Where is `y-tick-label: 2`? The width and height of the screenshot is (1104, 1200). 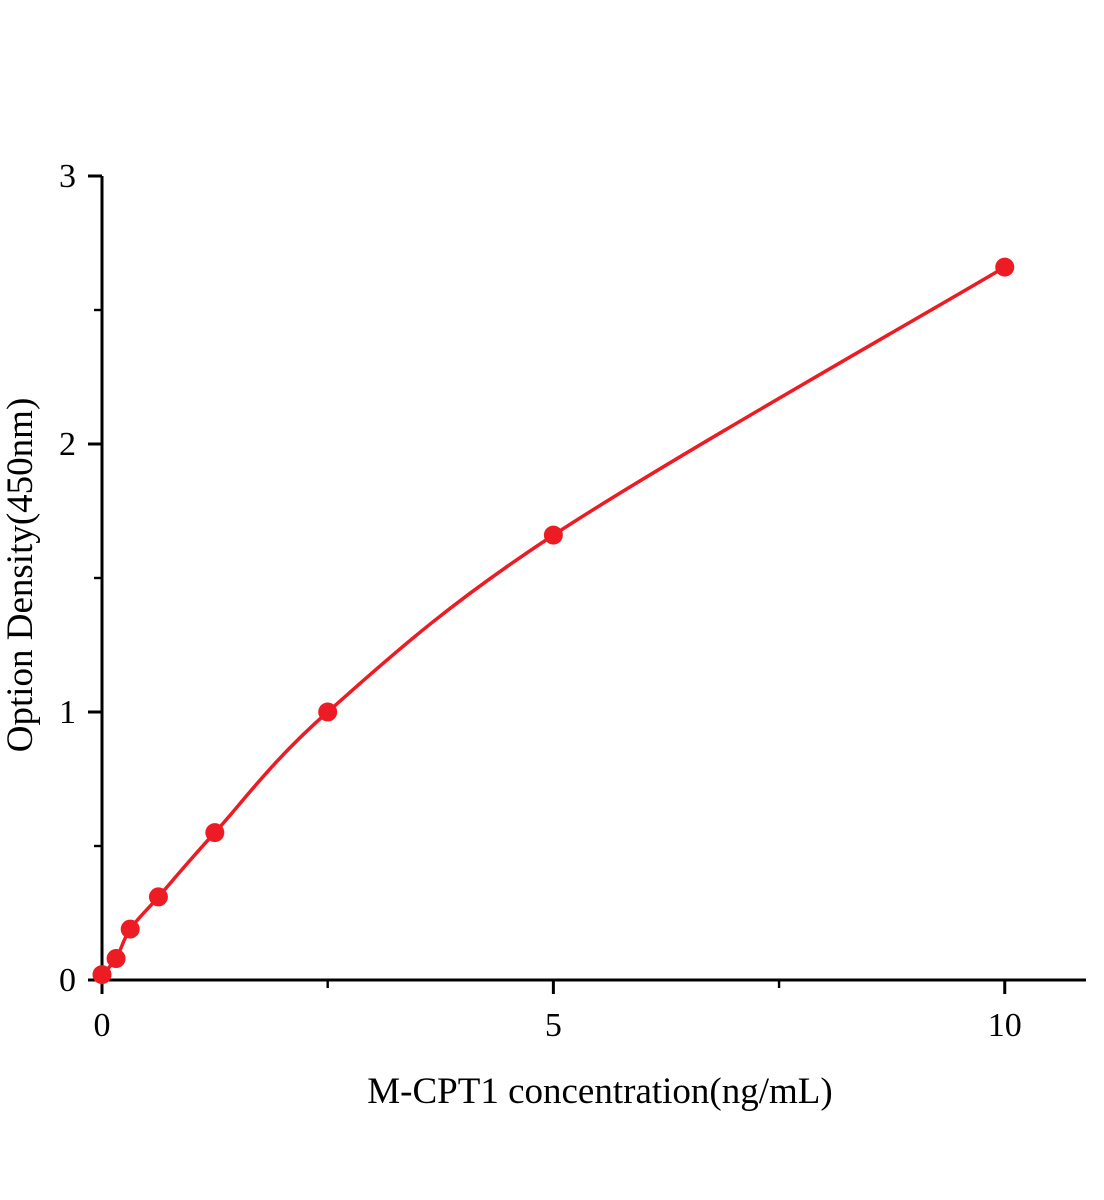 y-tick-label: 2 is located at coordinates (67, 444).